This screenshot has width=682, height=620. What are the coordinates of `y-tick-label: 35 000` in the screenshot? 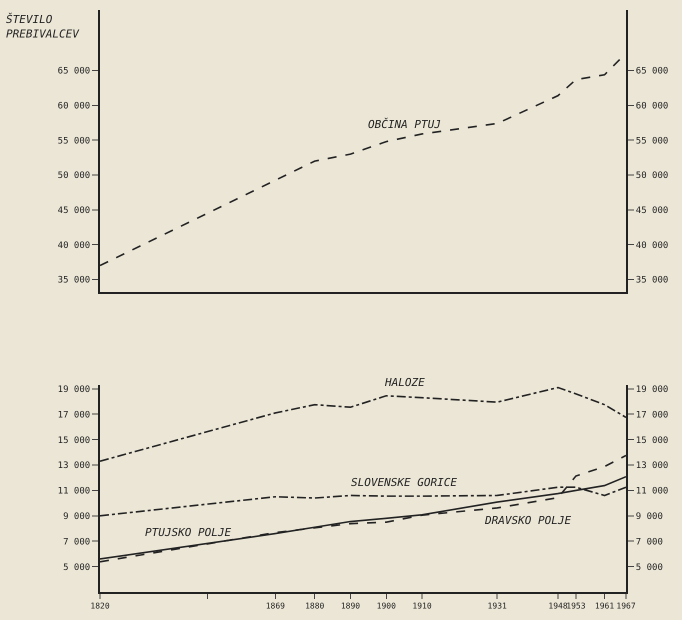 It's located at (74, 281).